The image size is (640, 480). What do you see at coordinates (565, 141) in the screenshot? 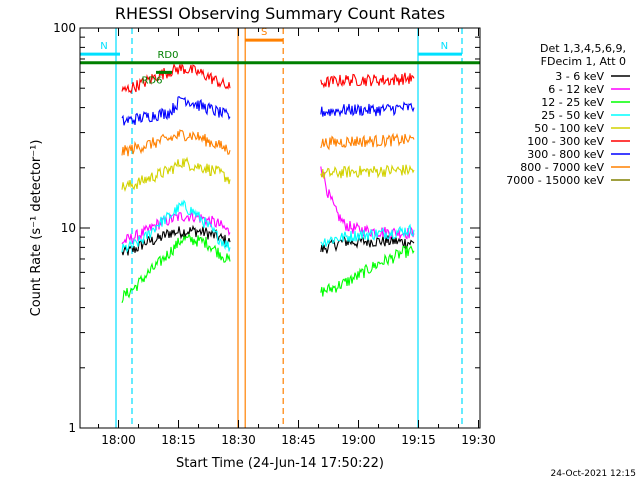
I see `legend-label: 100 - 300 keV` at bounding box center [565, 141].